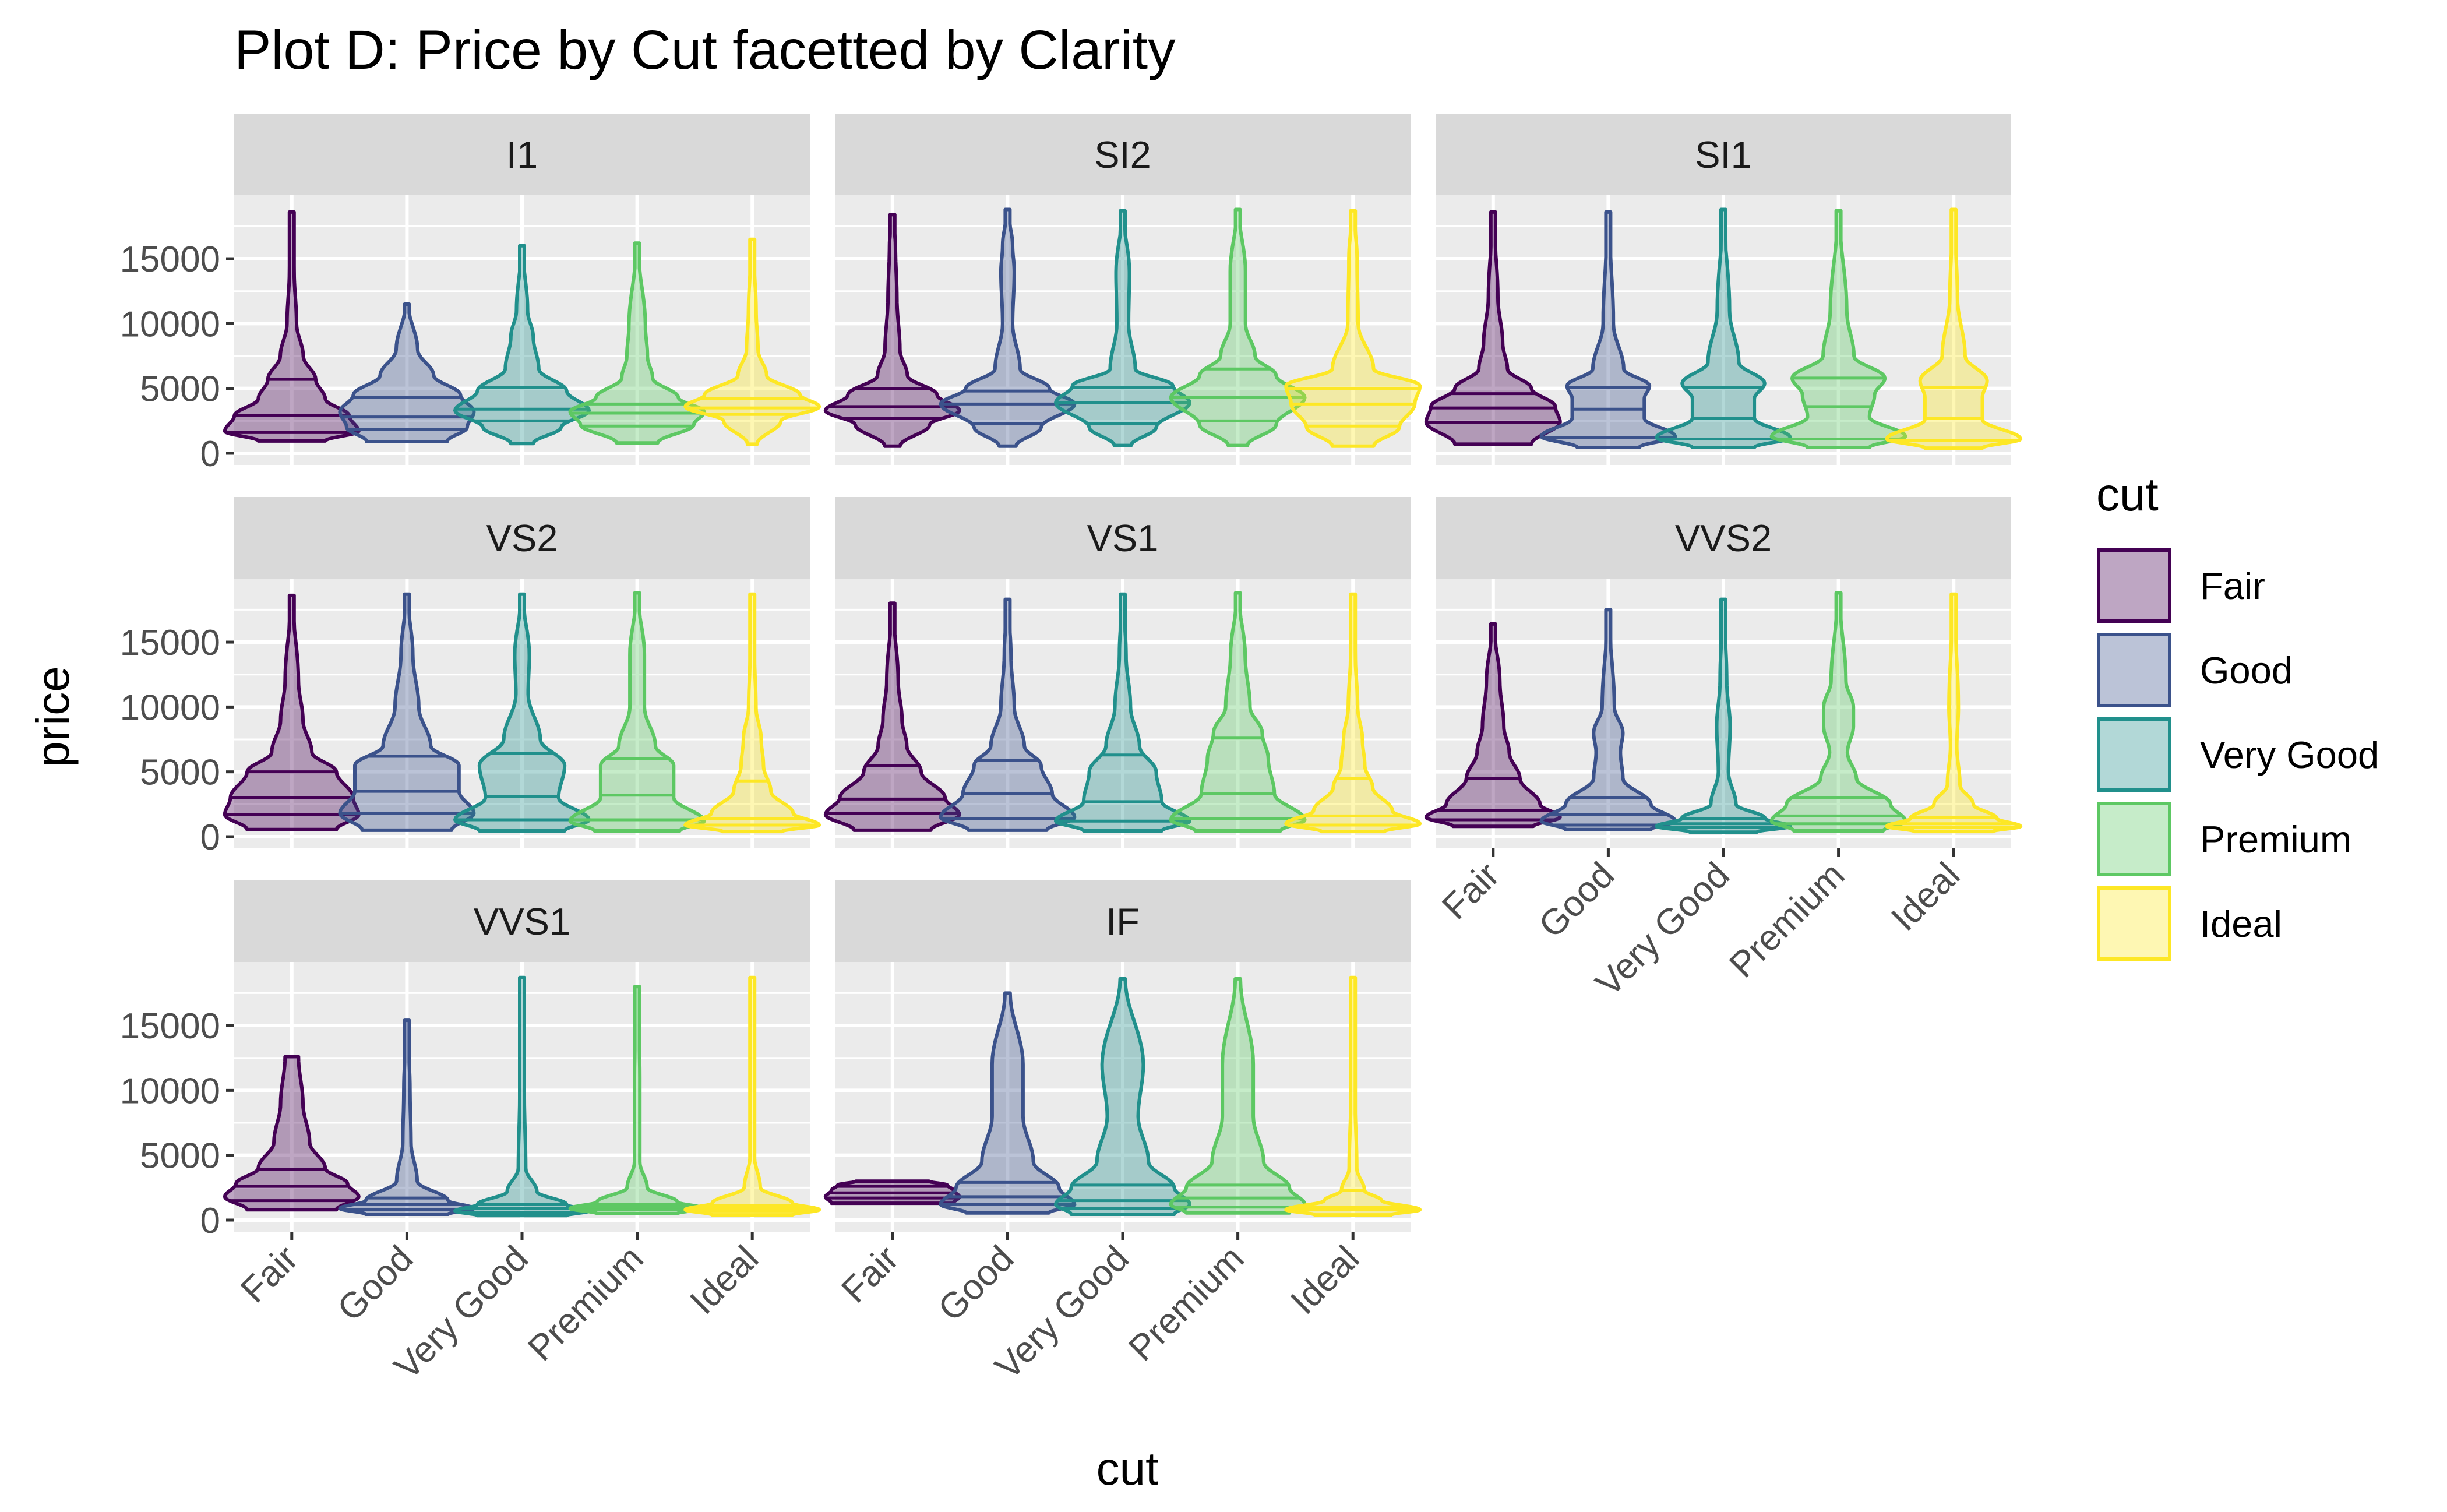  I want to click on violin-vvs1-fair, so click(292, 1133).